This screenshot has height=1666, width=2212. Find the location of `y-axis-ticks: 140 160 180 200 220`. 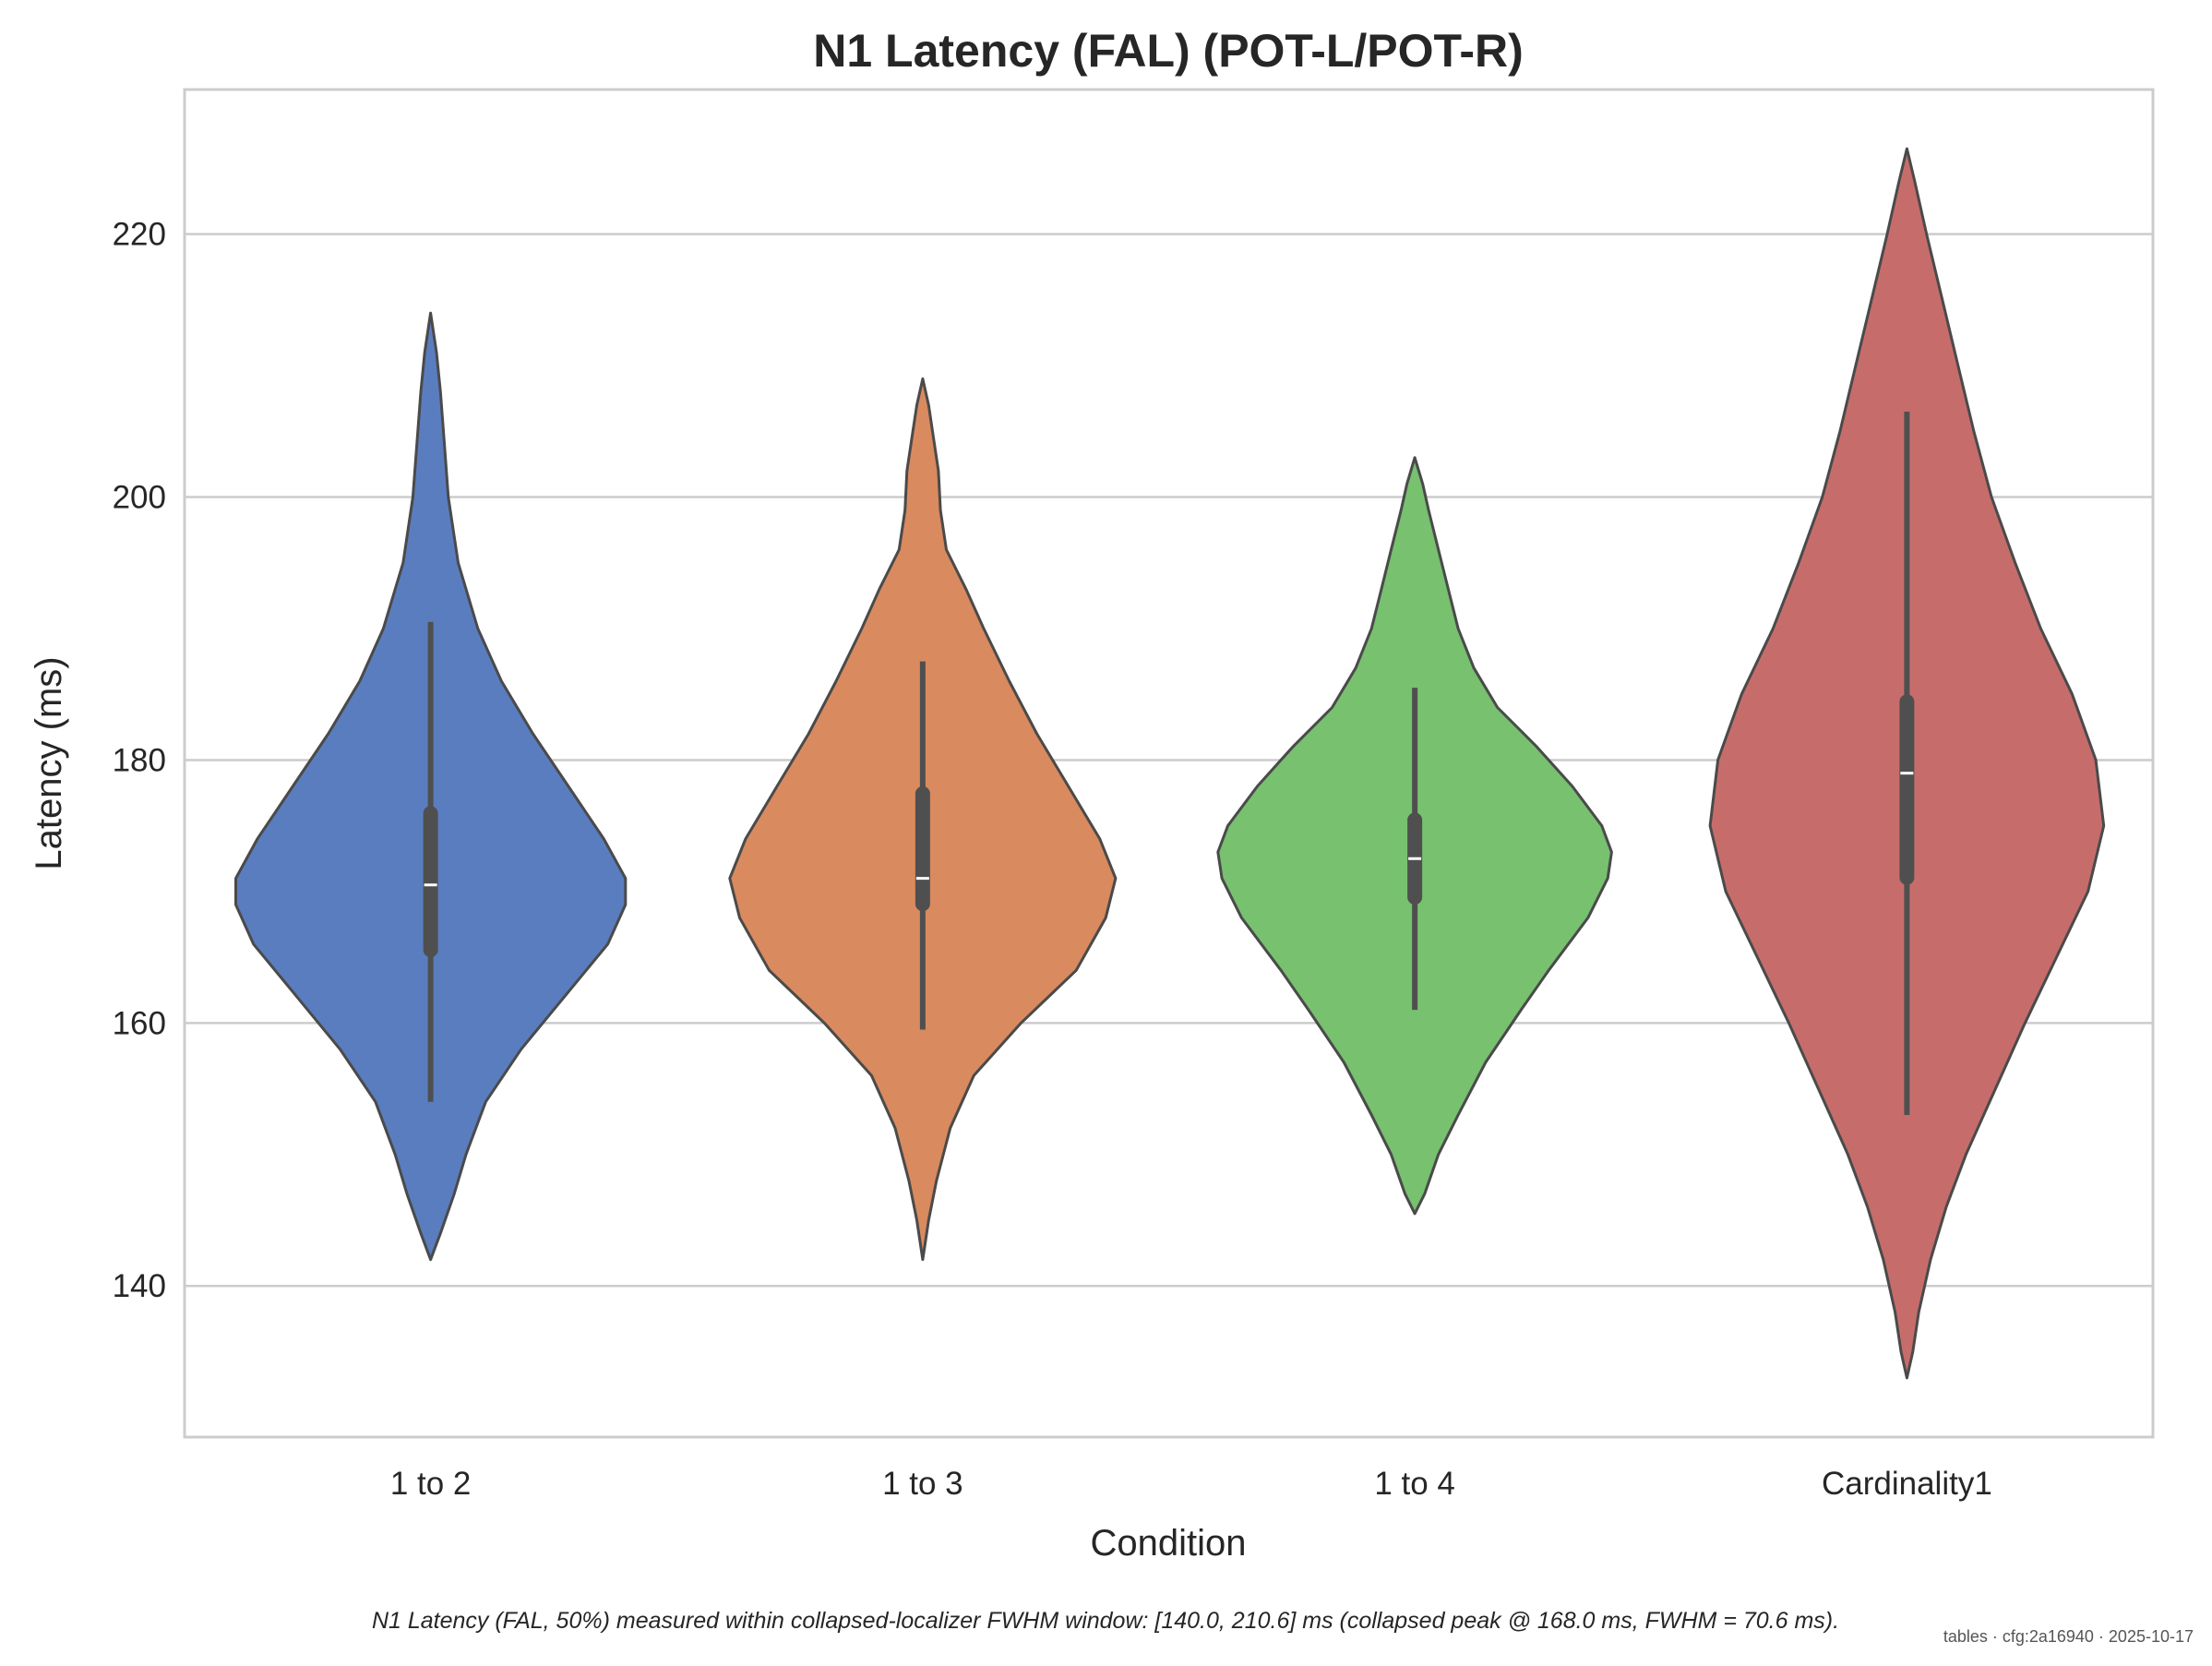

y-axis-ticks: 140 160 180 200 220 is located at coordinates (139, 761).